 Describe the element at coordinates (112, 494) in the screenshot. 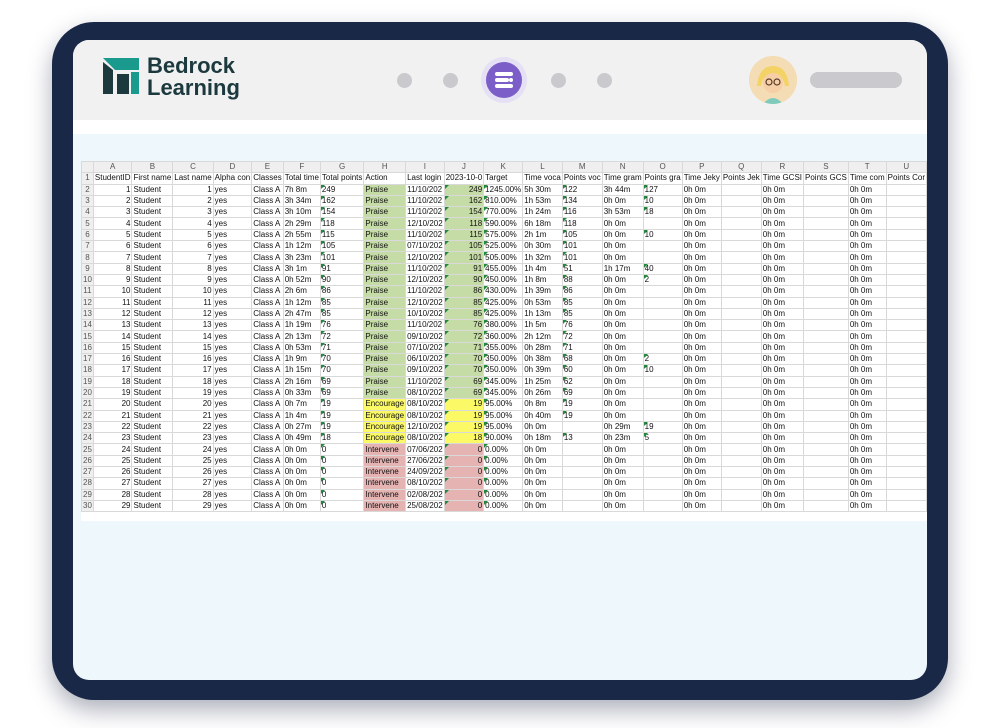

I see `cell: 28` at that location.